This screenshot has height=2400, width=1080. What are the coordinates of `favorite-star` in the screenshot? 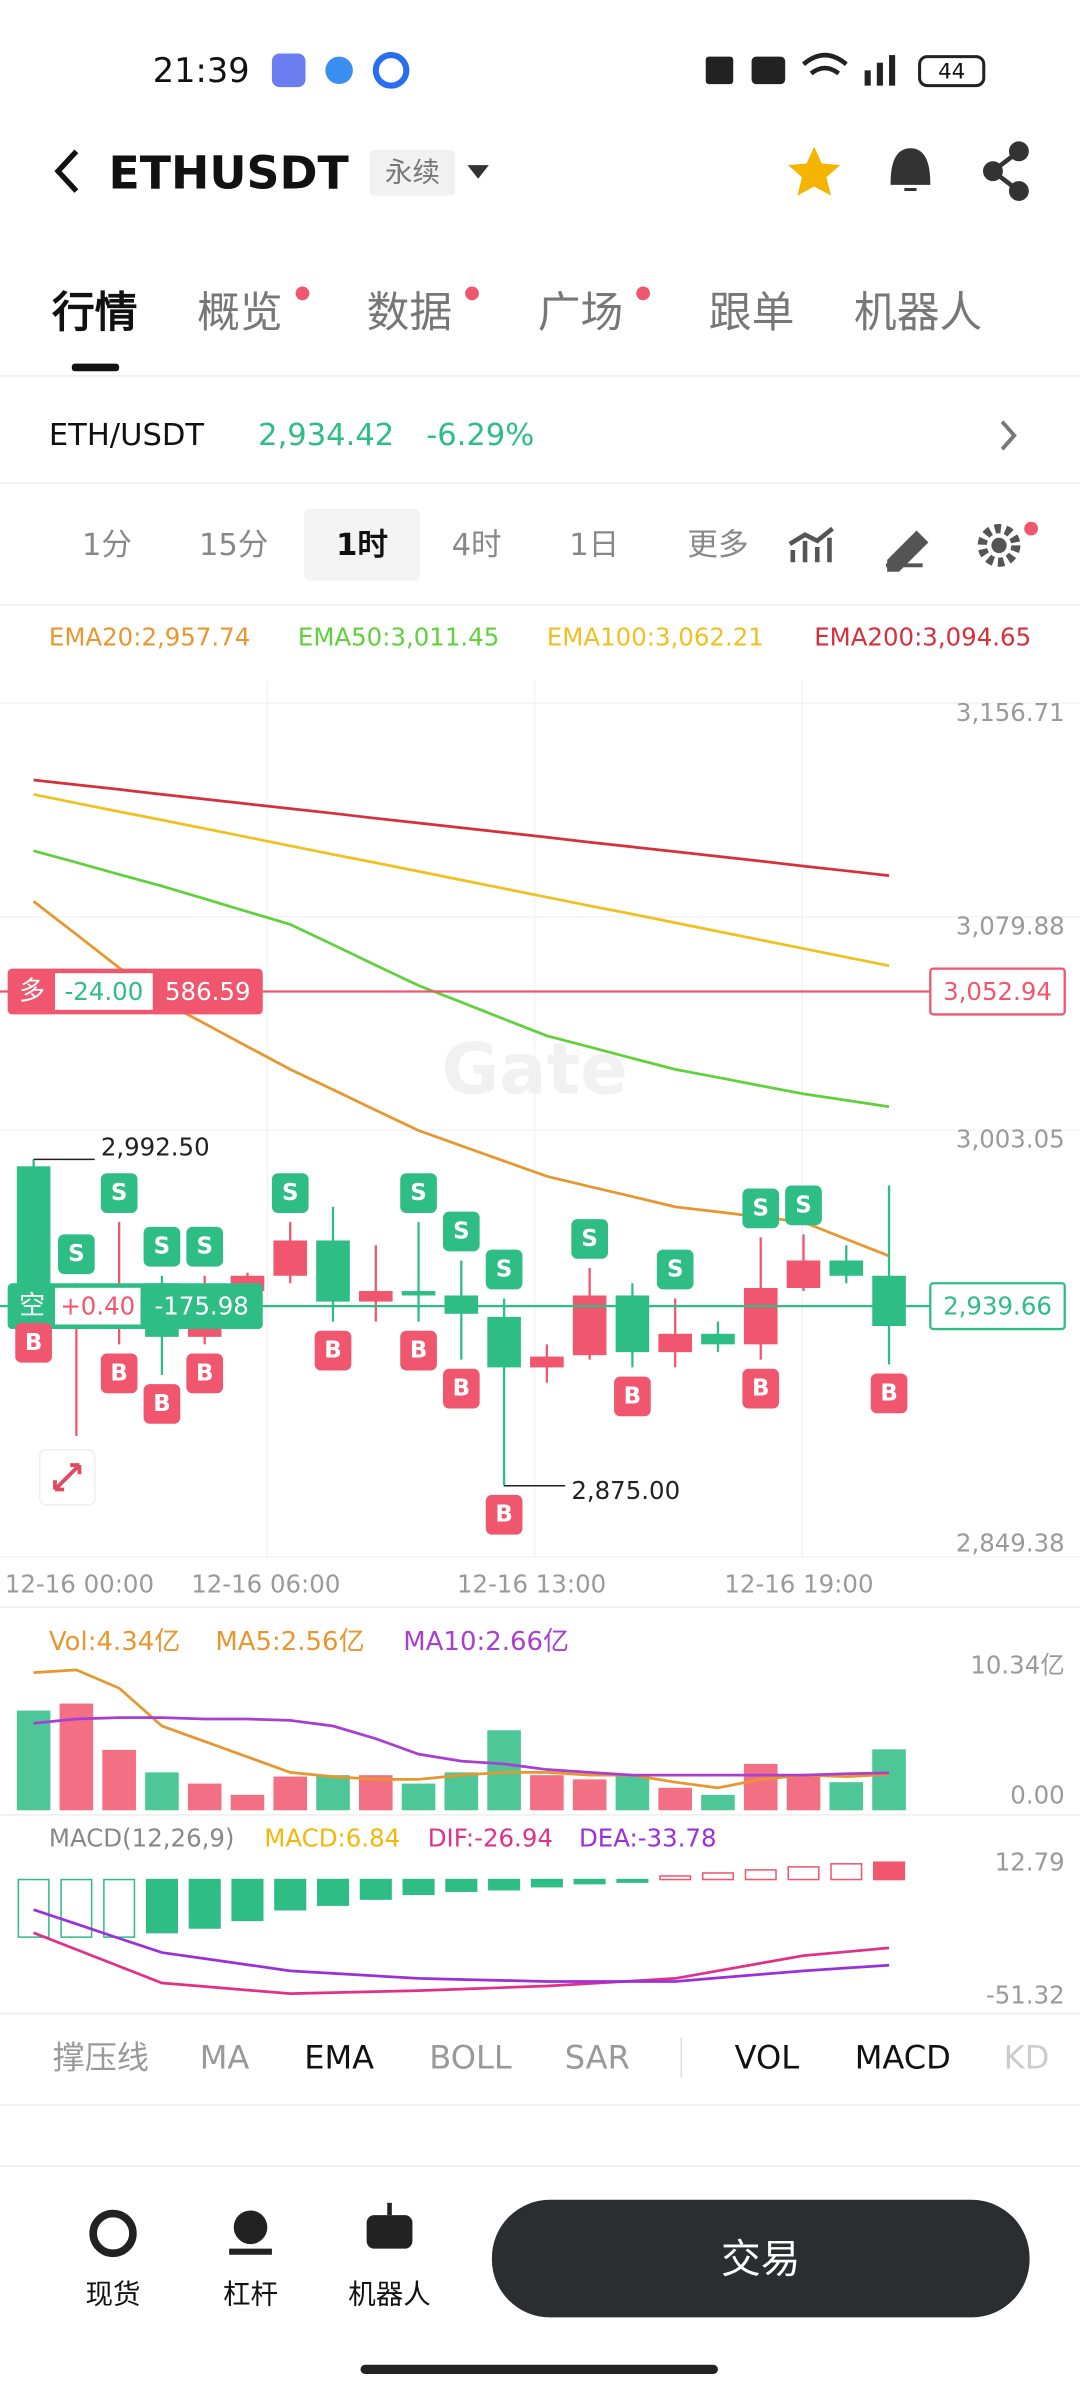 It's located at (814, 171).